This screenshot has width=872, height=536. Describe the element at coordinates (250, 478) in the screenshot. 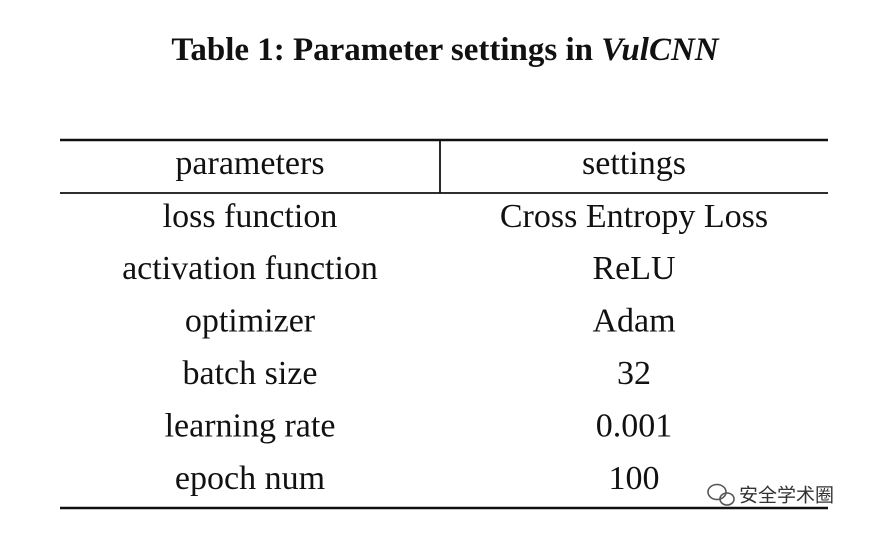

I see `parameter-cell: epoch num` at that location.